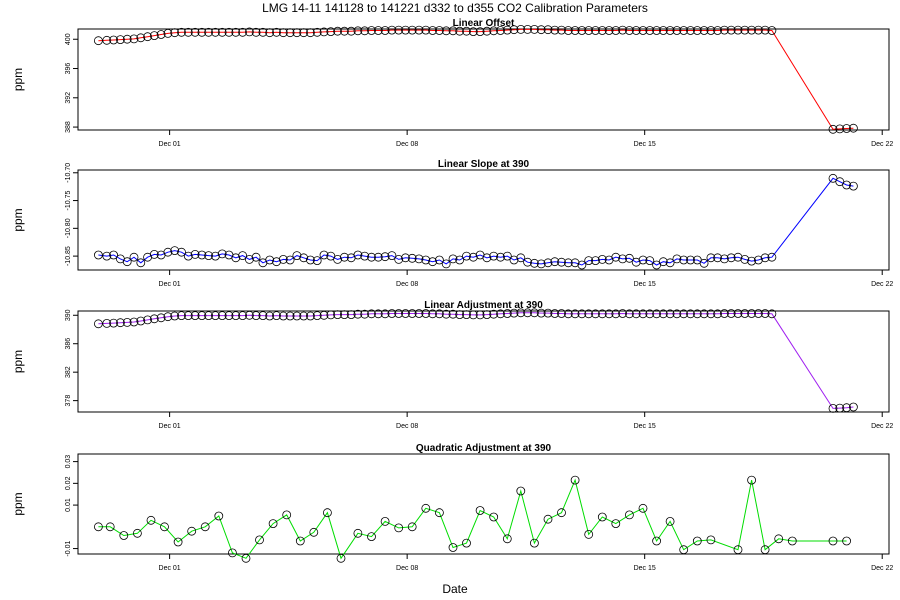 The width and height of the screenshot is (900, 600). I want to click on panel-title: Linear Slope at 390, so click(484, 164).